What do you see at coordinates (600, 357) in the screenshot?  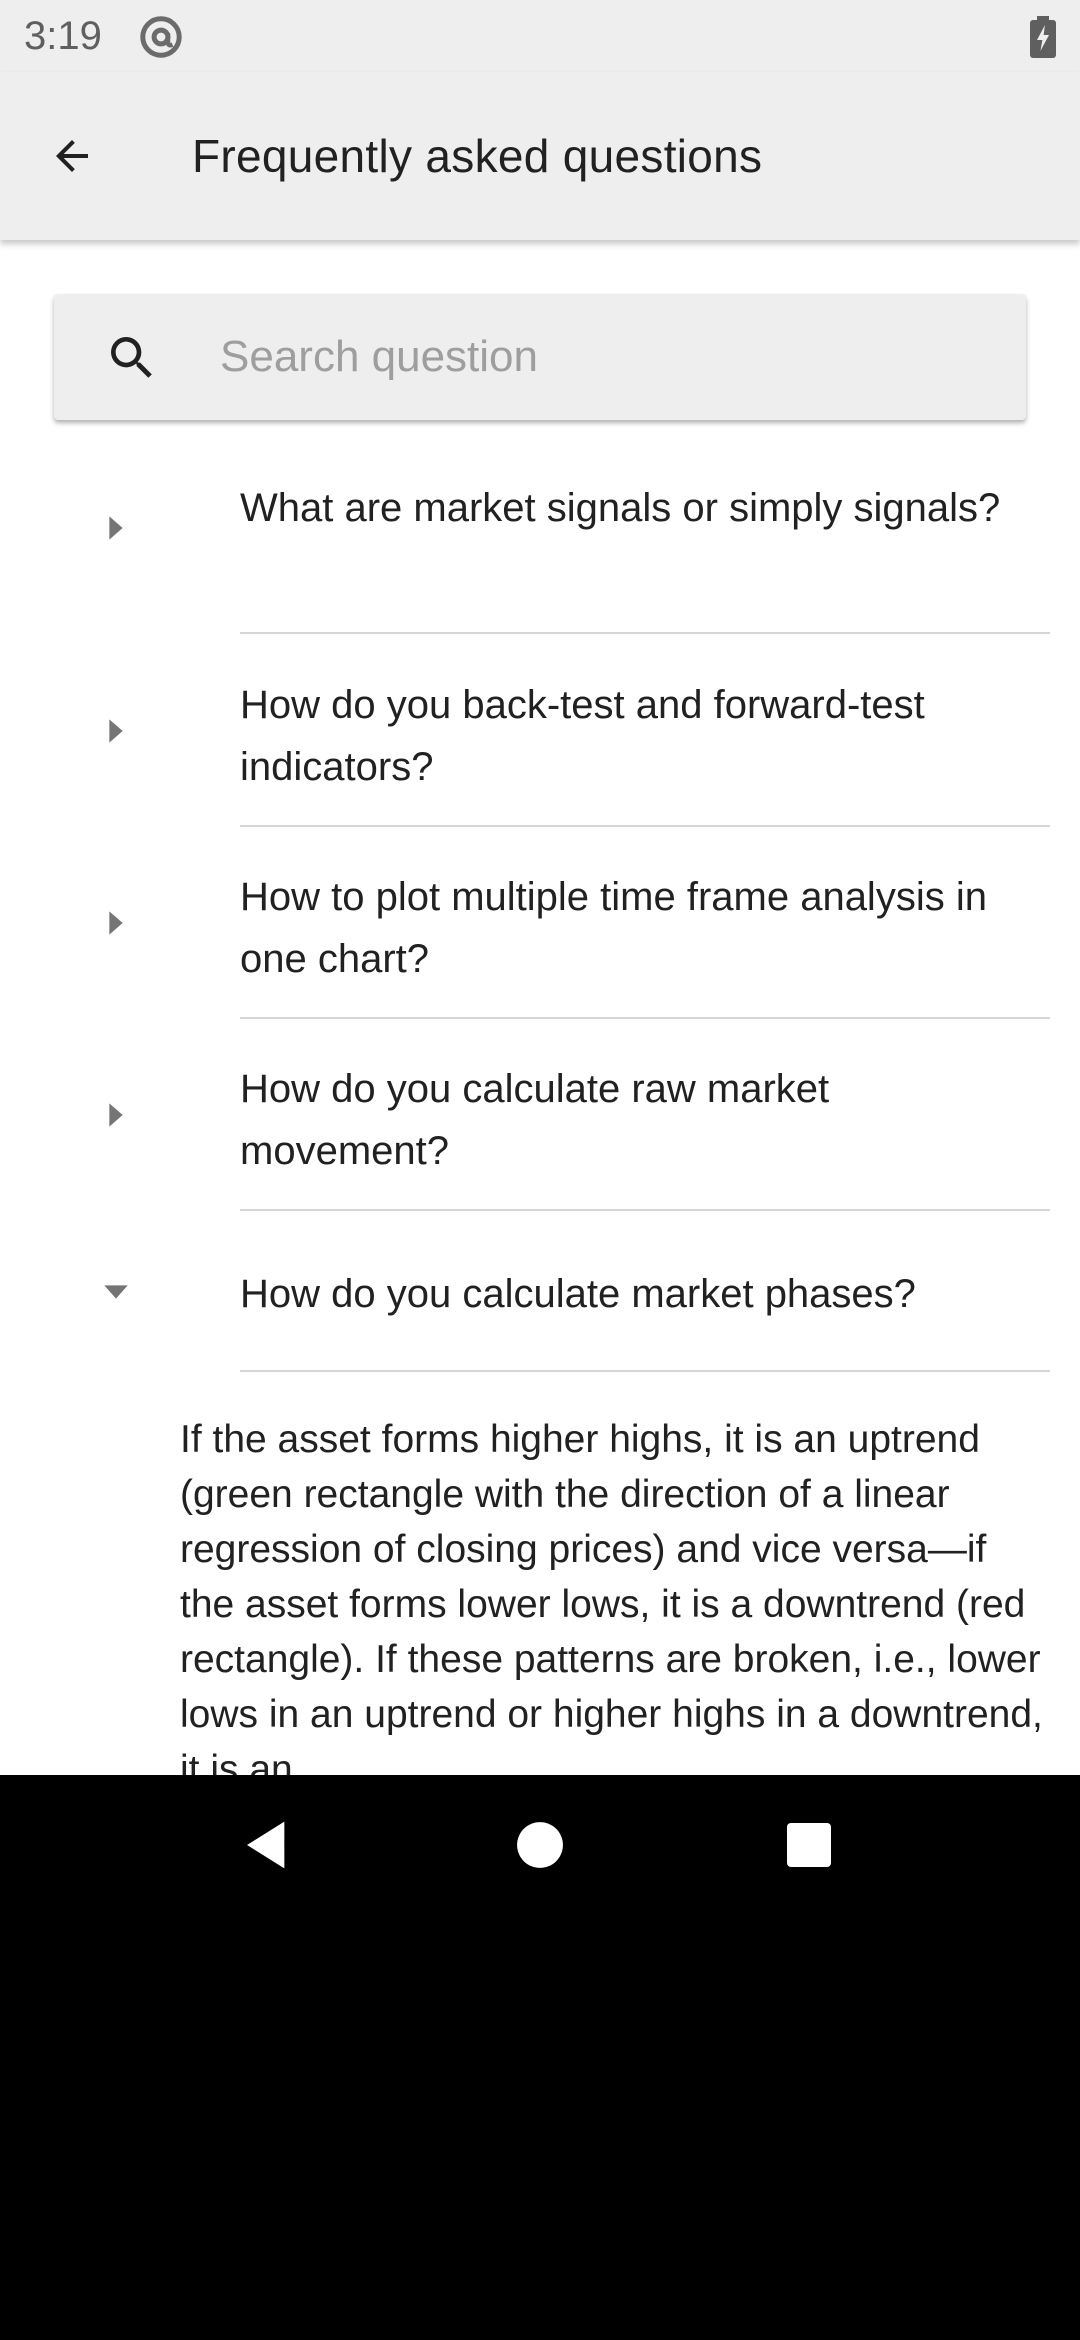 I see `search-input` at bounding box center [600, 357].